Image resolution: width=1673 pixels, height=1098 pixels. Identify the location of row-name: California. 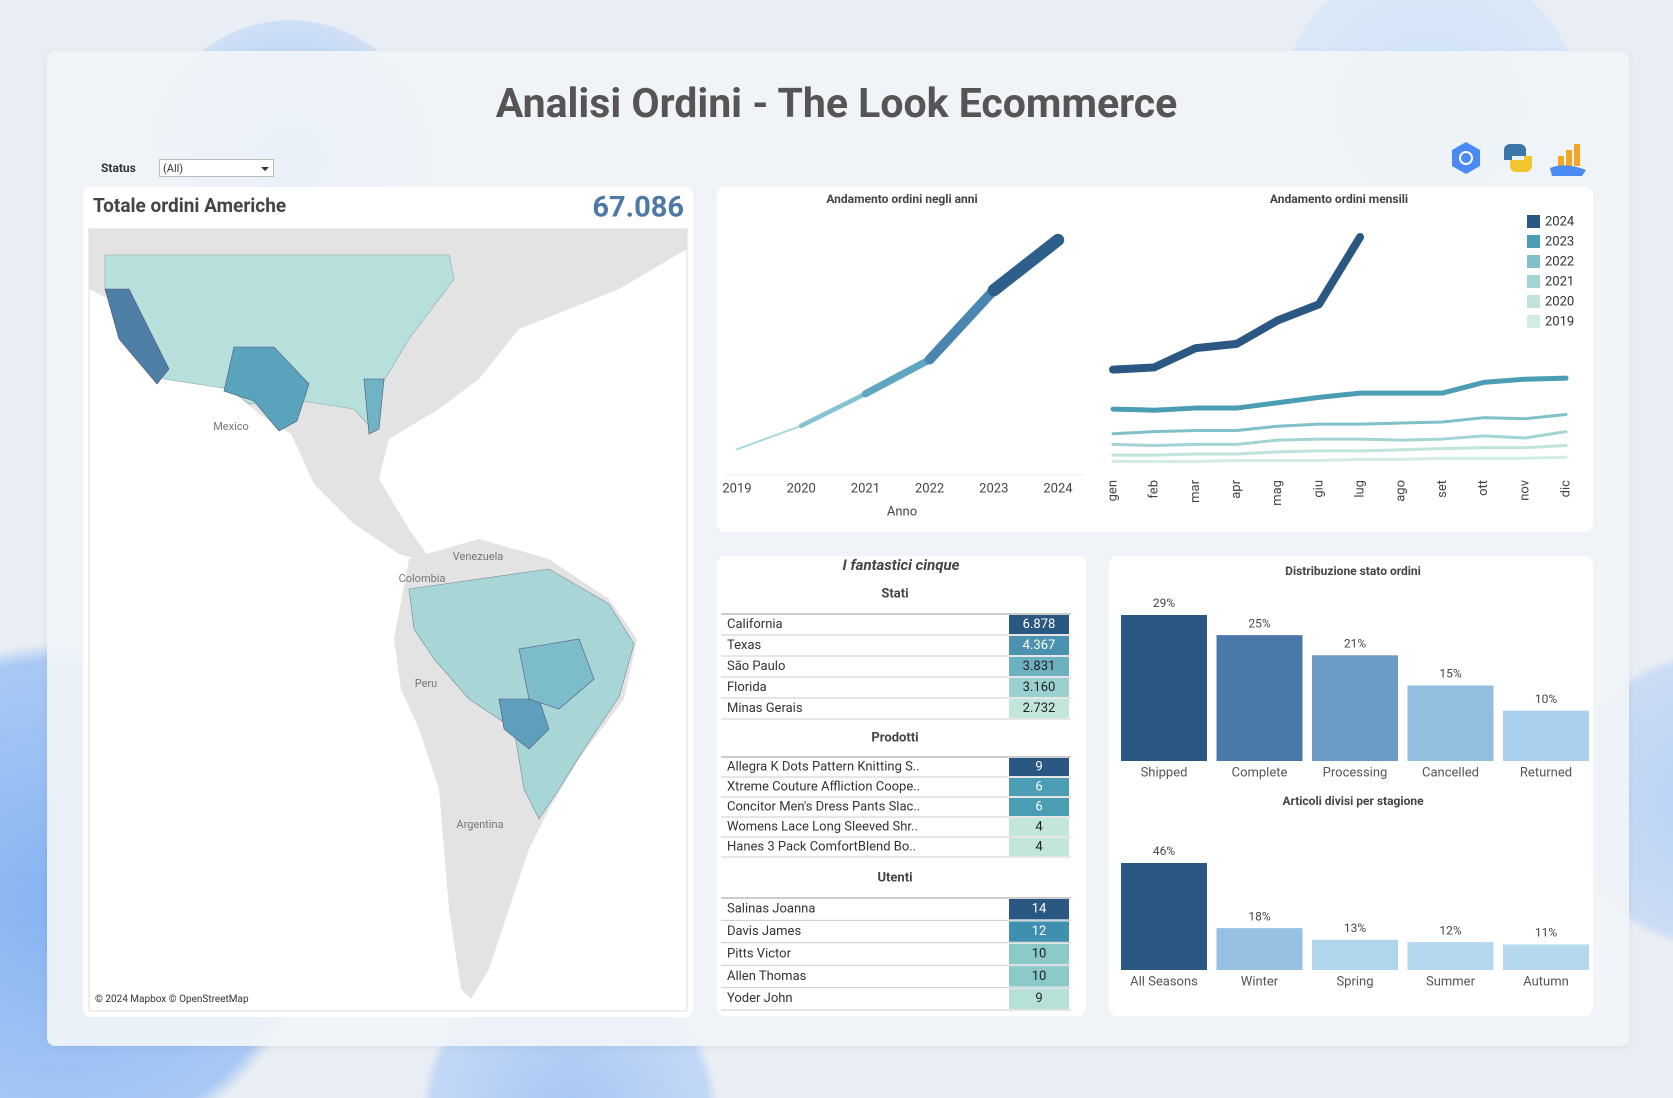
(755, 624).